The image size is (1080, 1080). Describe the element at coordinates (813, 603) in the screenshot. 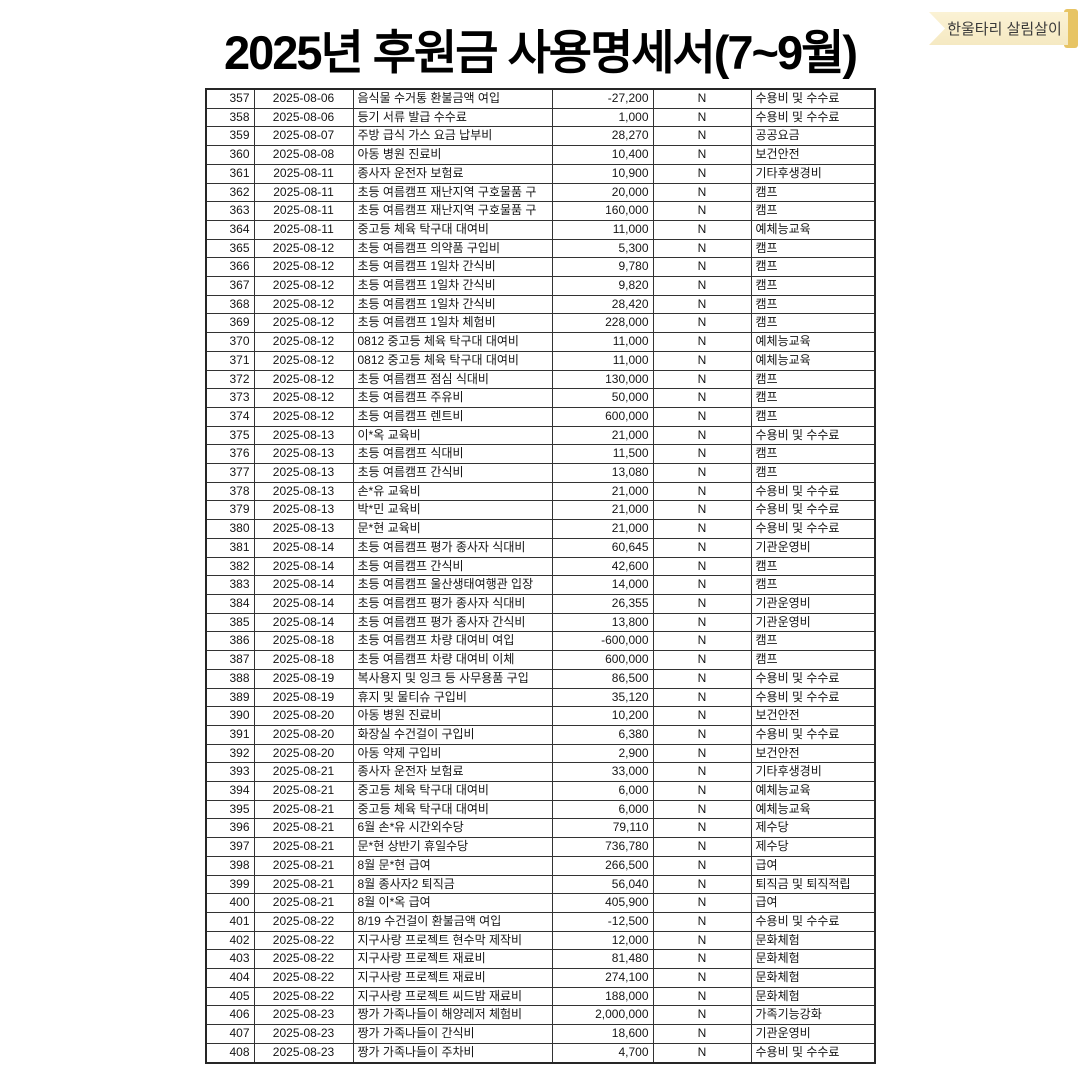

I see `cell-category: 기관운영비` at that location.